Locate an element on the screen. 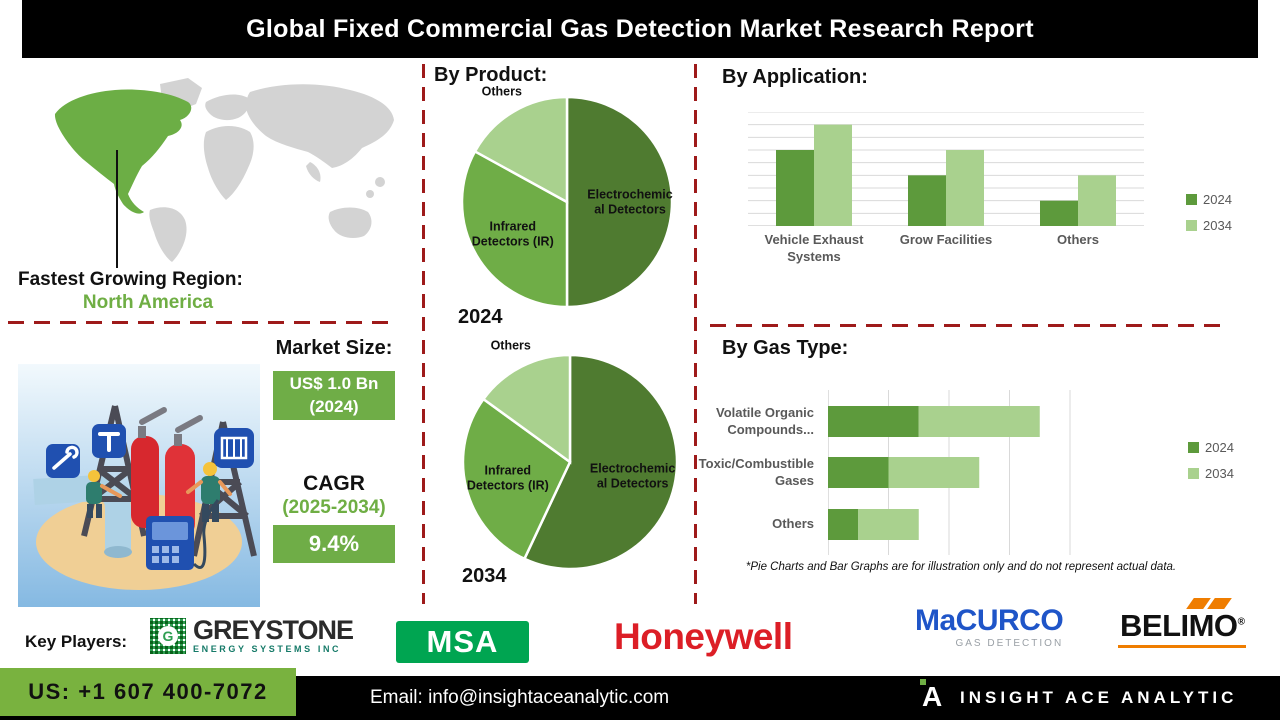 The height and width of the screenshot is (720, 1280). logo-msa: MSA is located at coordinates (462, 642).